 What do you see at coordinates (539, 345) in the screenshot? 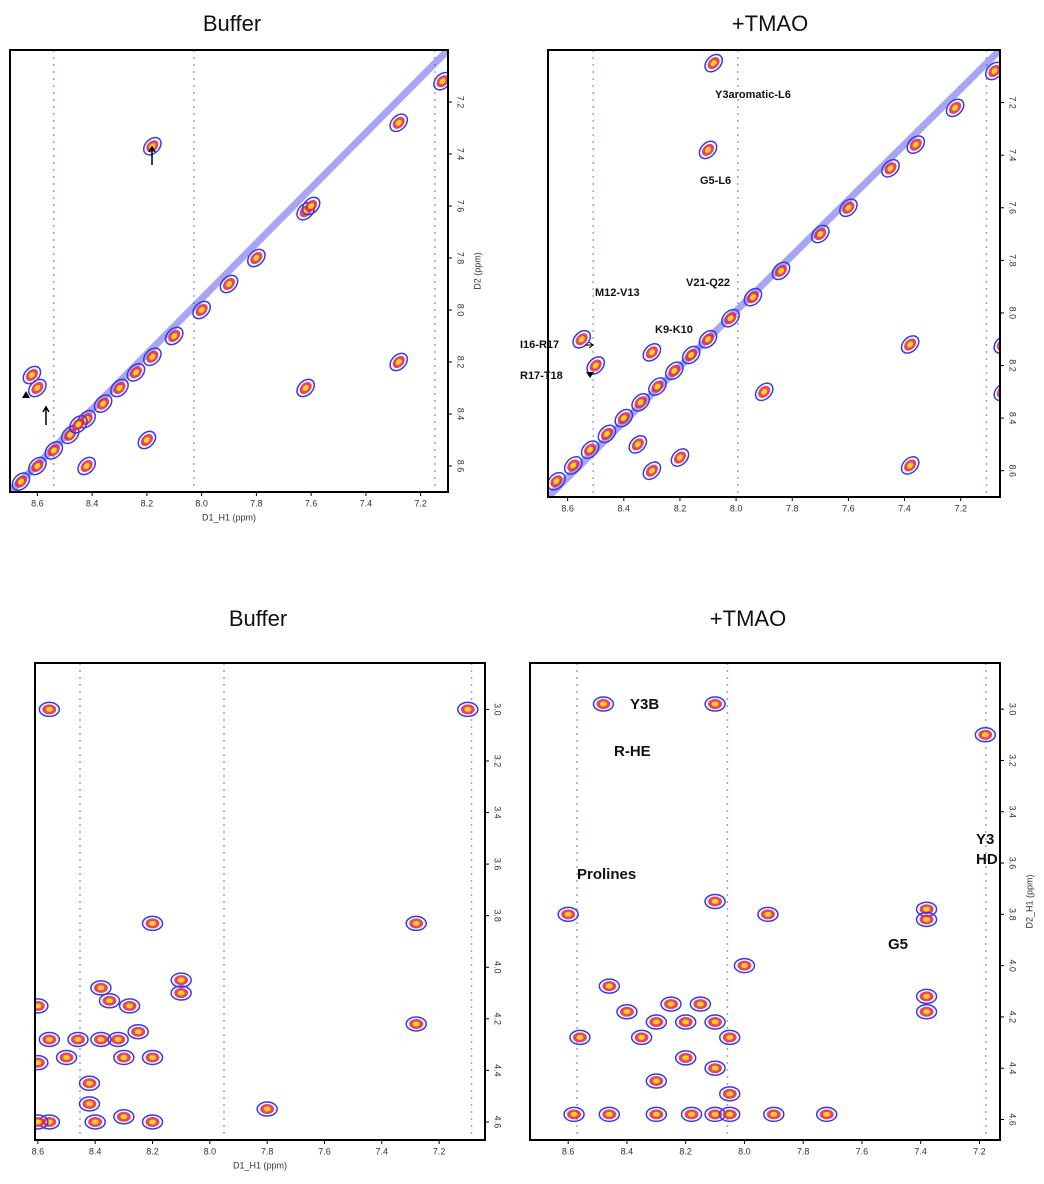
I see `annotation: I16-R17` at bounding box center [539, 345].